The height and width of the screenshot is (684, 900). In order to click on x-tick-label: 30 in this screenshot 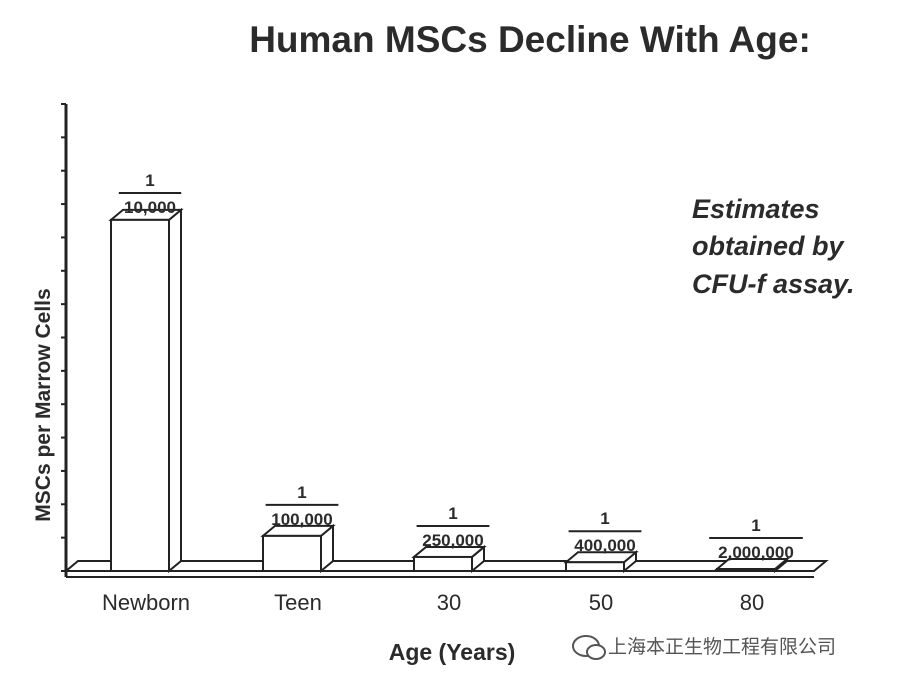, I will do `click(449, 602)`.